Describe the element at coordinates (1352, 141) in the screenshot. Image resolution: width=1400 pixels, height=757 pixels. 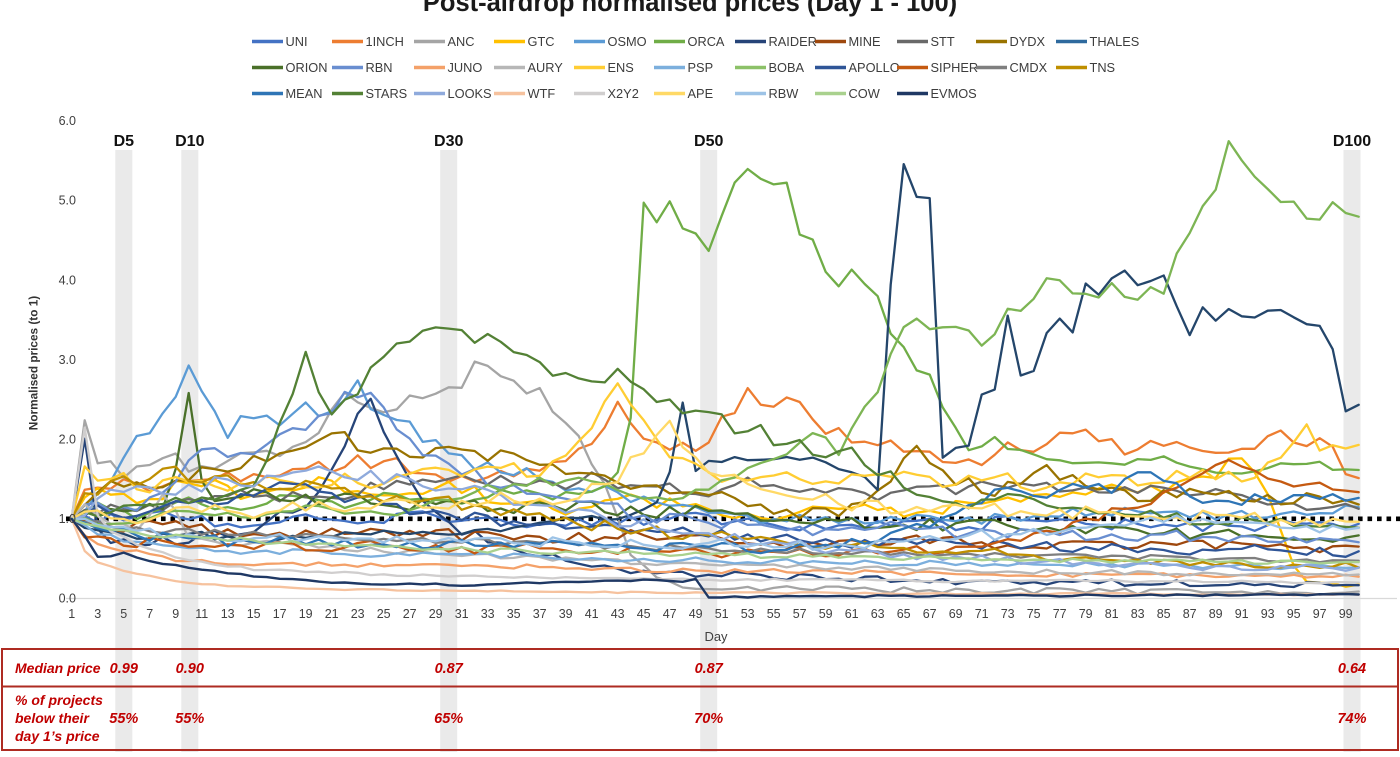
I see `svg-text: D100` at that location.